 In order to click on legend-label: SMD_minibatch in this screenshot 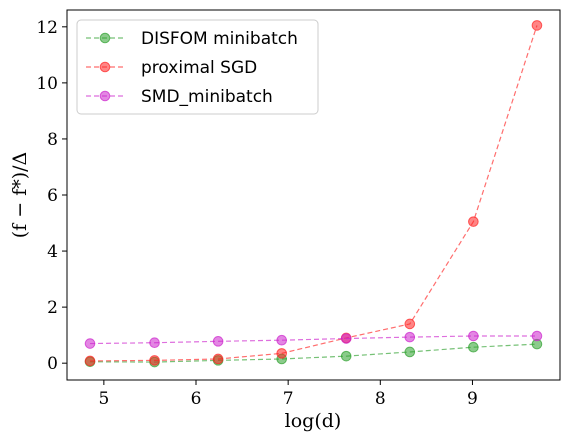, I will do `click(207, 97)`.